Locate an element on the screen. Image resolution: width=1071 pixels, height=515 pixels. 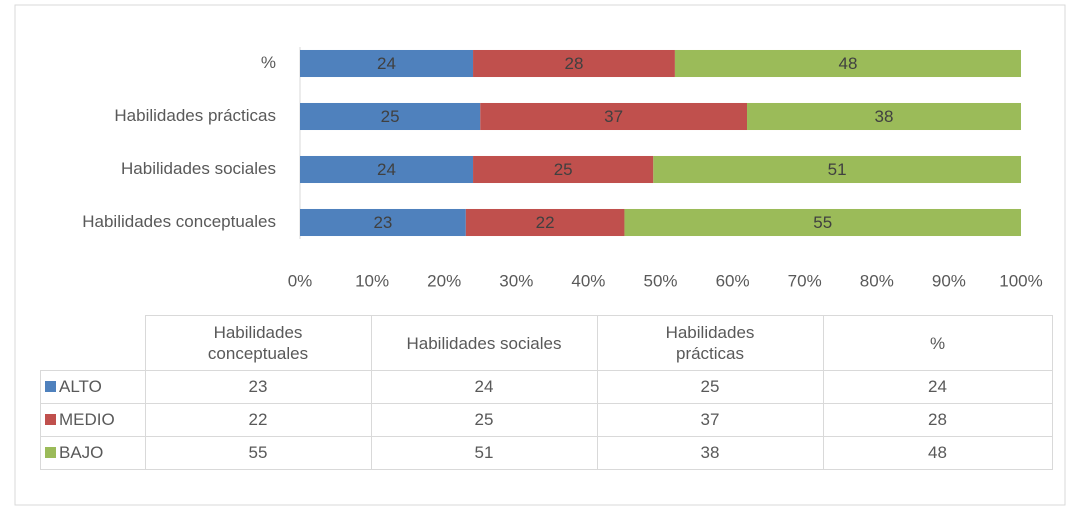
table-value: 38 is located at coordinates (710, 453).